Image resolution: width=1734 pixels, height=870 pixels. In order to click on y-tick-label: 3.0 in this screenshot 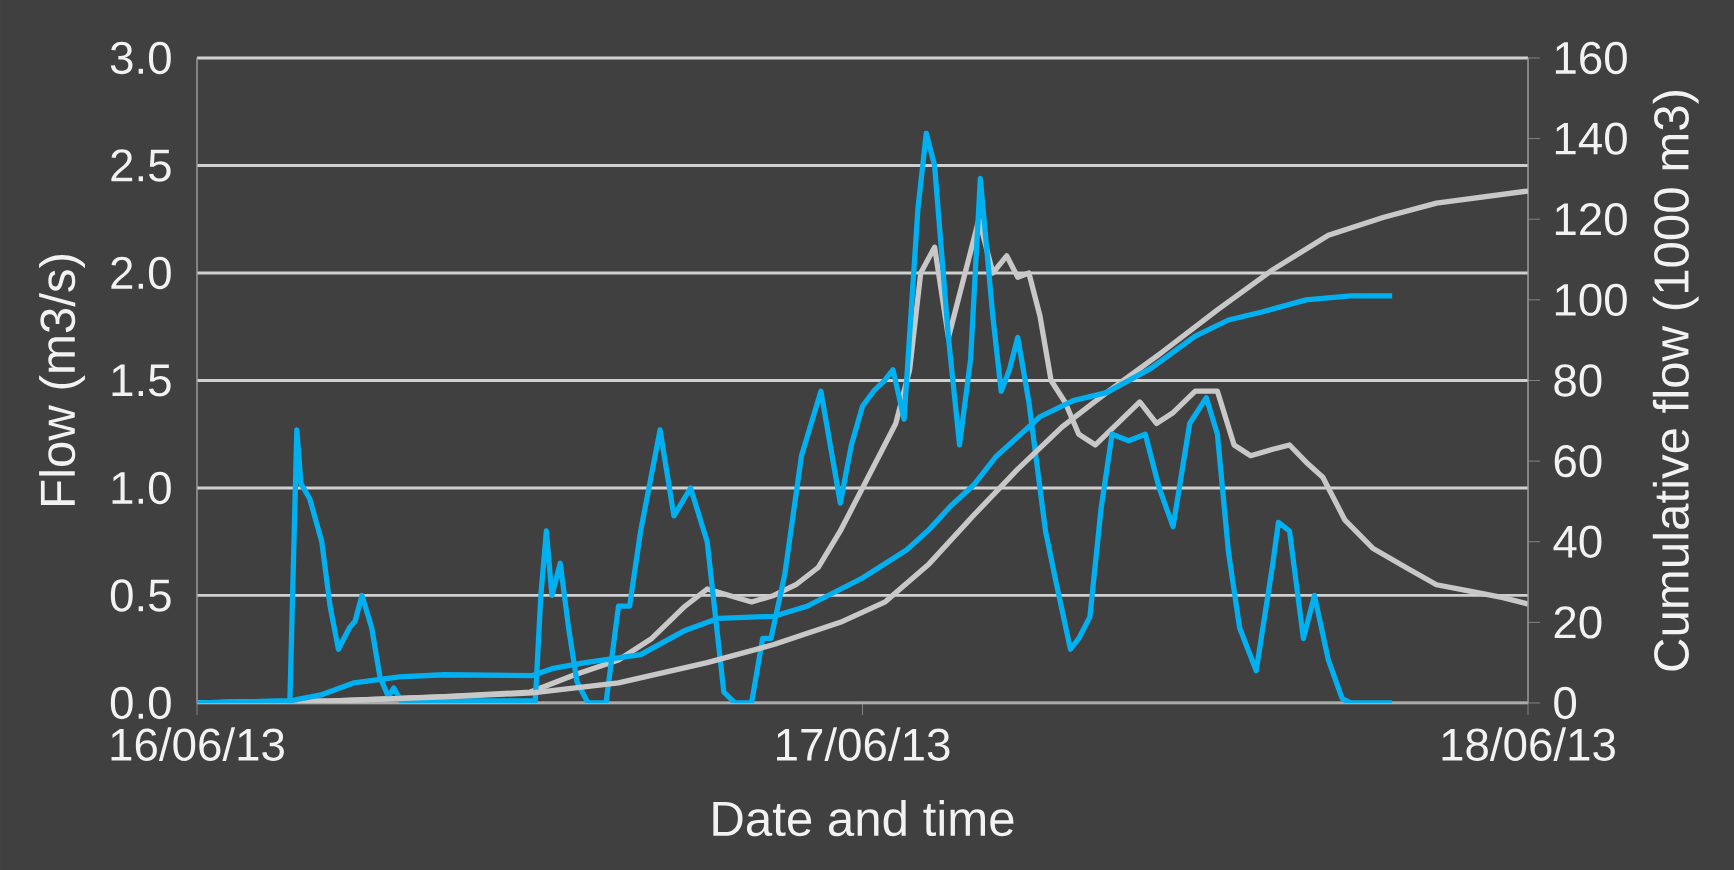, I will do `click(140, 58)`.